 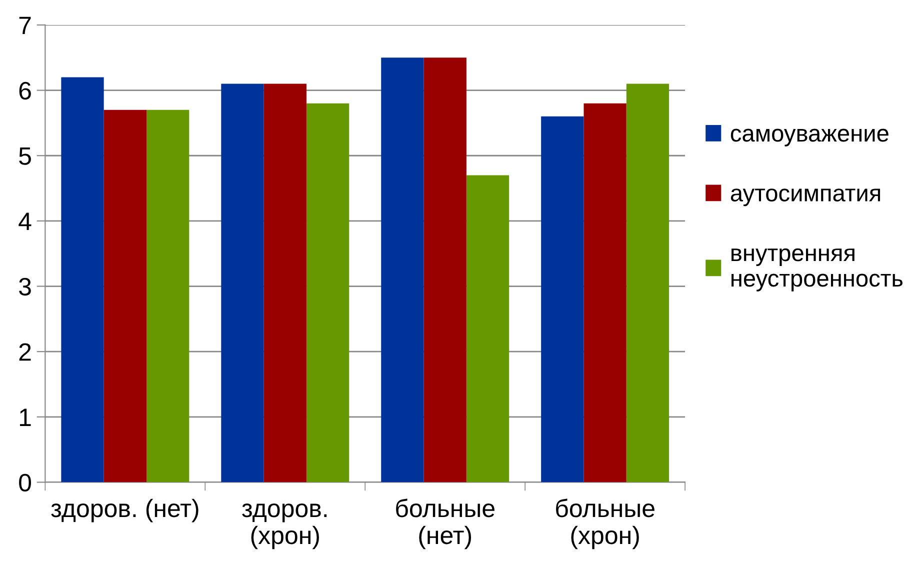 What do you see at coordinates (25, 483) in the screenshot?
I see `y-tick-label: 0` at bounding box center [25, 483].